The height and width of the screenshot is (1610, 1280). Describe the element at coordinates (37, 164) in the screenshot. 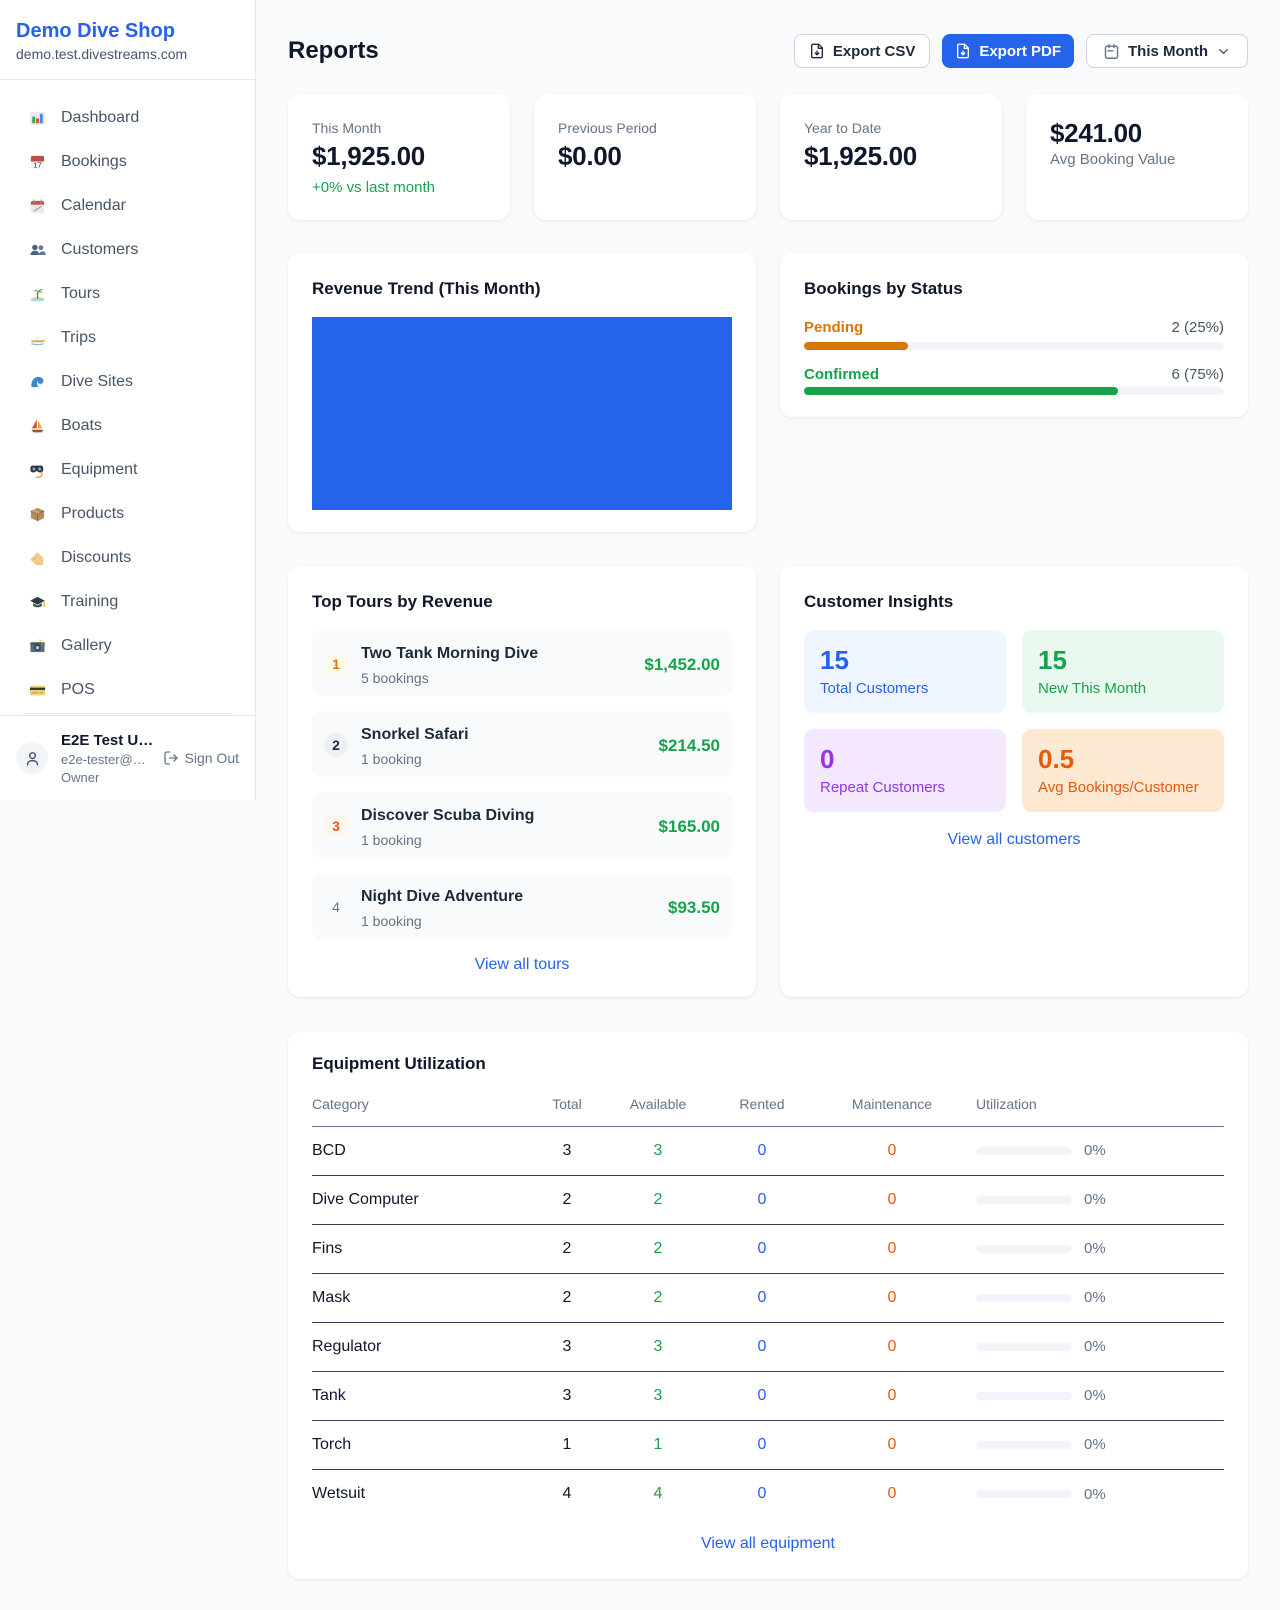

I see `svg-text: 17` at that location.